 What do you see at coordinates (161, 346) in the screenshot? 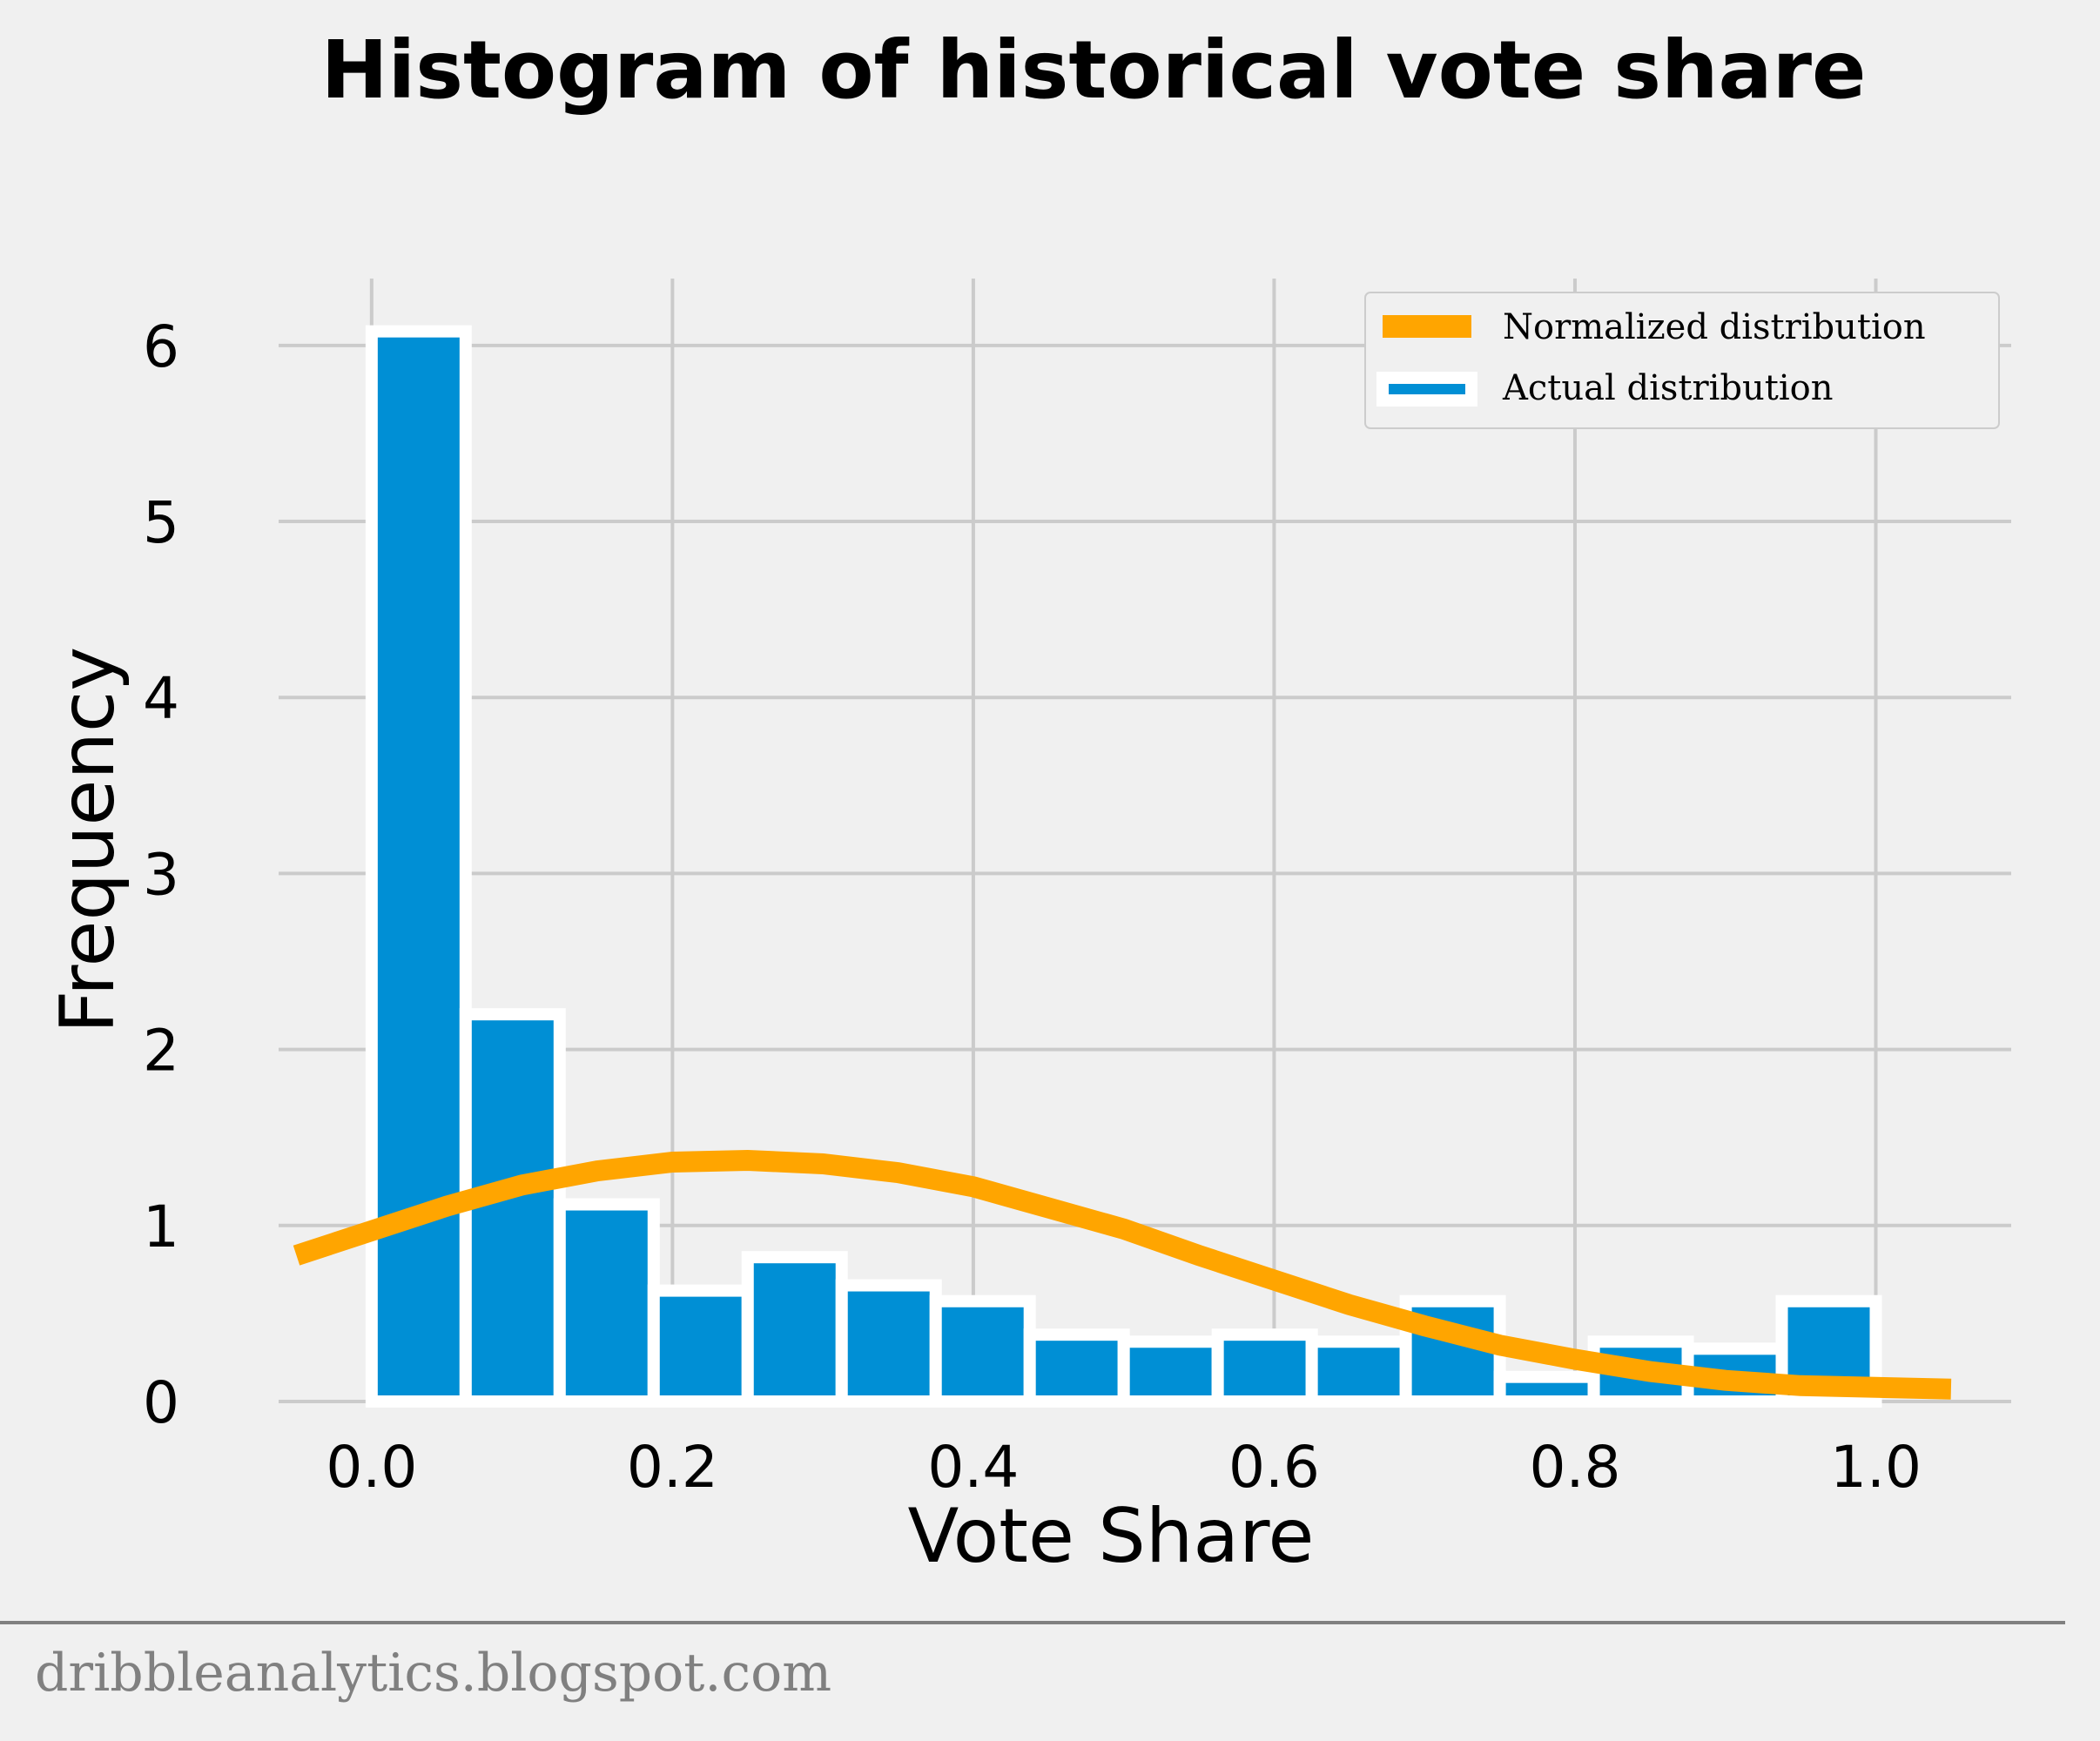
I see `y-tick-label-6: 6` at bounding box center [161, 346].